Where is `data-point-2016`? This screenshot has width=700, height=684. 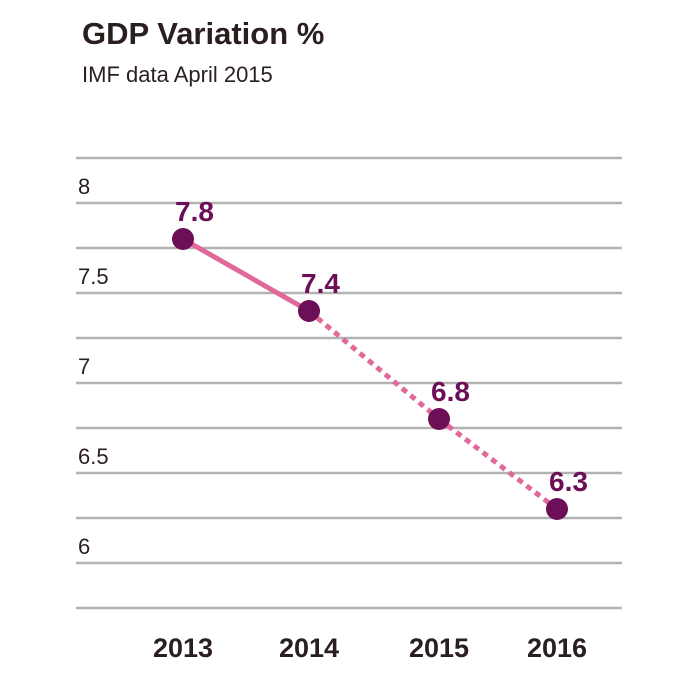 data-point-2016 is located at coordinates (557, 509).